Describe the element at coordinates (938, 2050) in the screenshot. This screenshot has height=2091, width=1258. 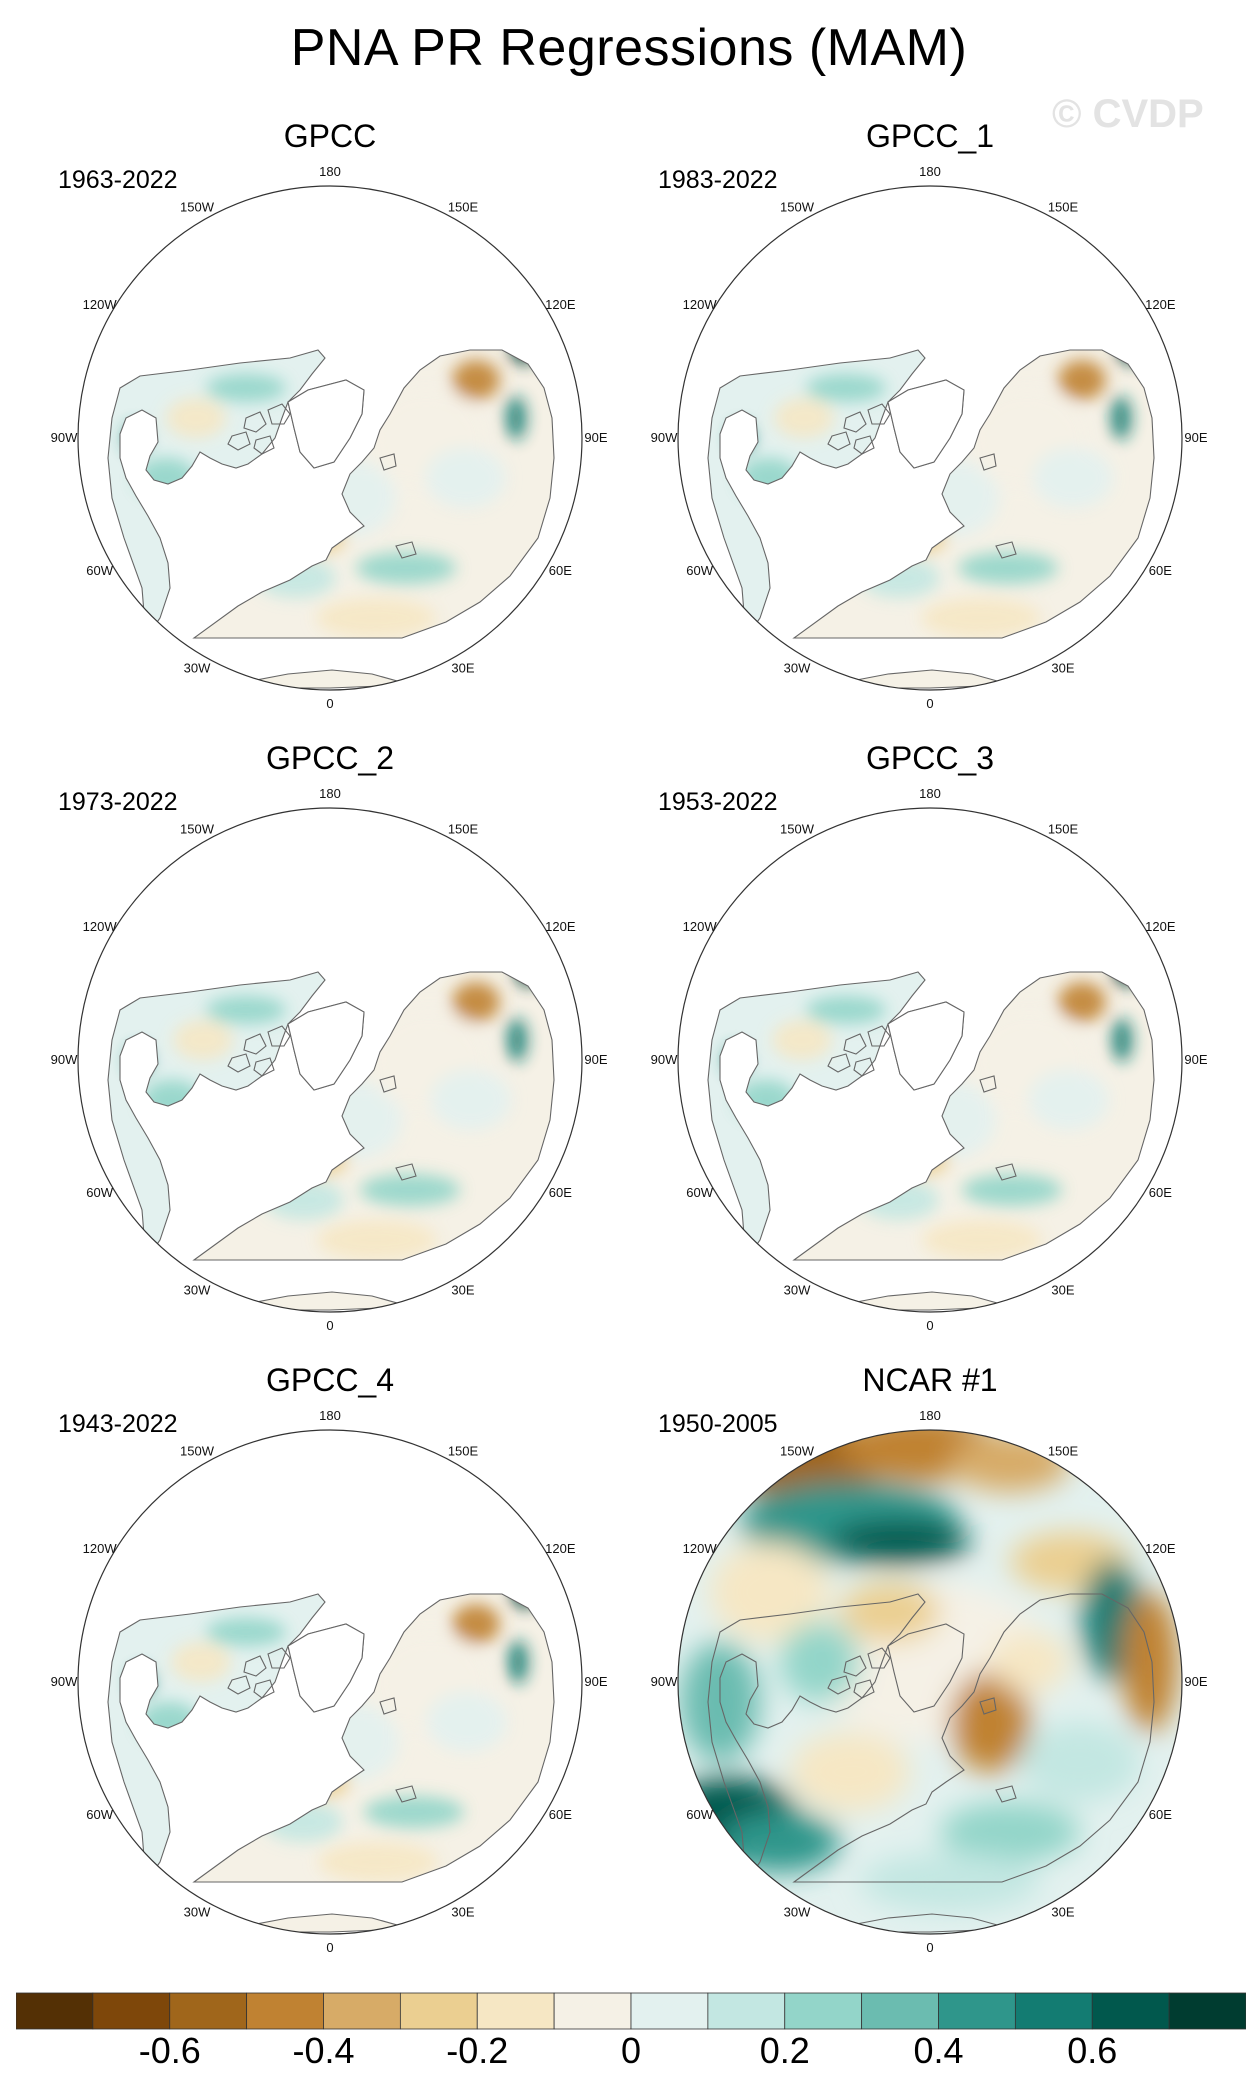
I see `colorbar-tick-label: 0.4` at that location.